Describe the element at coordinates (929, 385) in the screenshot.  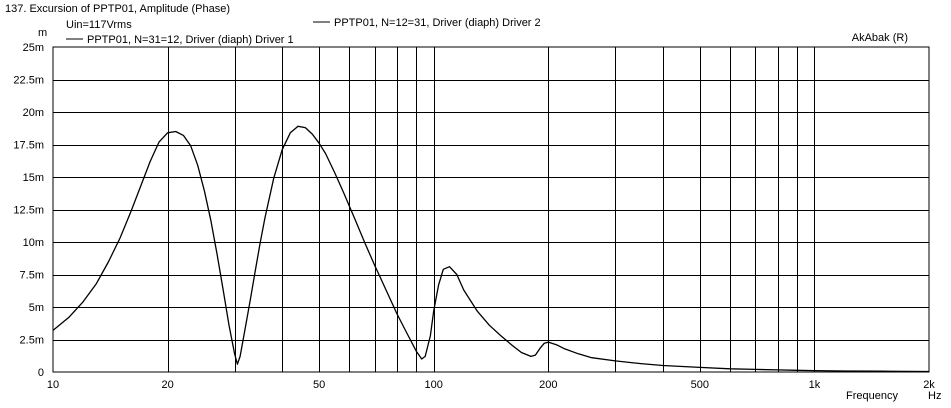
I see `x-tick-label: 2k` at that location.